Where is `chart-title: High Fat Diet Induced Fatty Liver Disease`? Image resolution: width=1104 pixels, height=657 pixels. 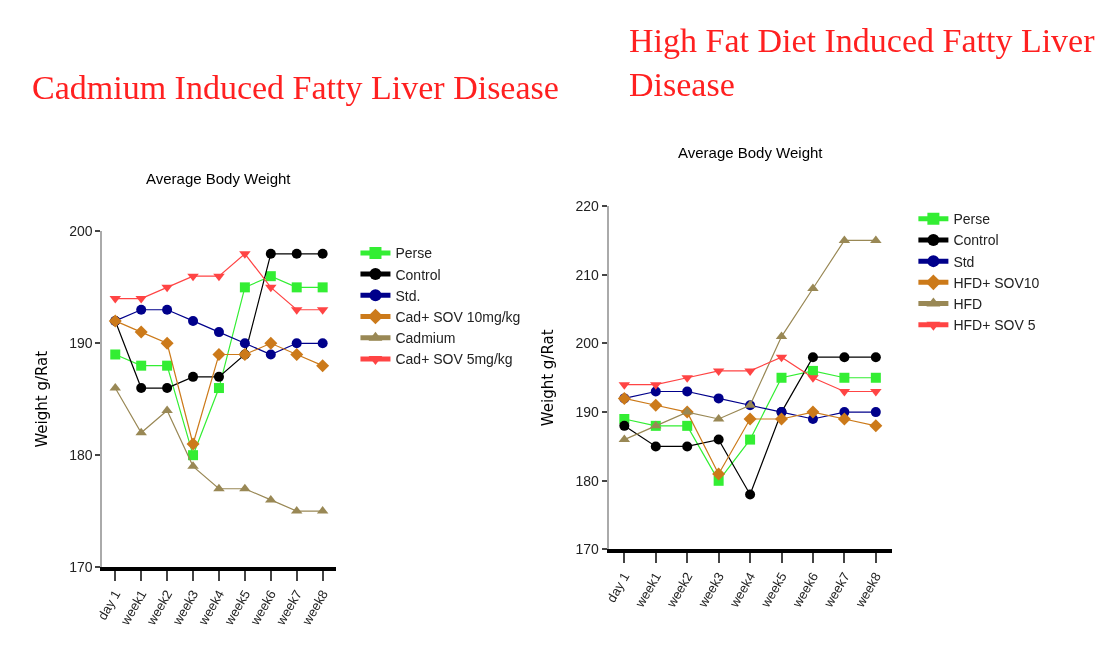
chart-title: High Fat Diet Induced Fatty Liver Disease is located at coordinates (862, 63).